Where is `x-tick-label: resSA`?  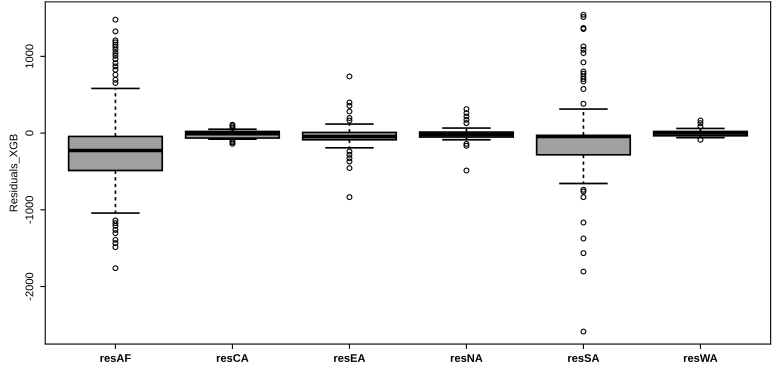 x-tick-label: resSA is located at coordinates (584, 358).